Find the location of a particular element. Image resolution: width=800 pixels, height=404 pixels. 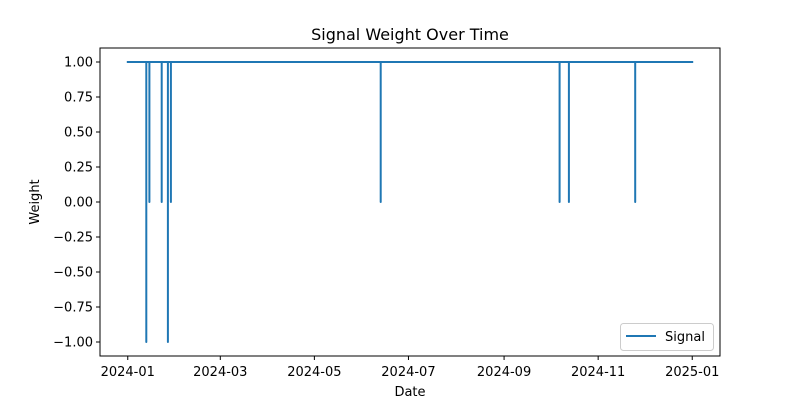

y-tick-label: −0.25 is located at coordinates (73, 238).